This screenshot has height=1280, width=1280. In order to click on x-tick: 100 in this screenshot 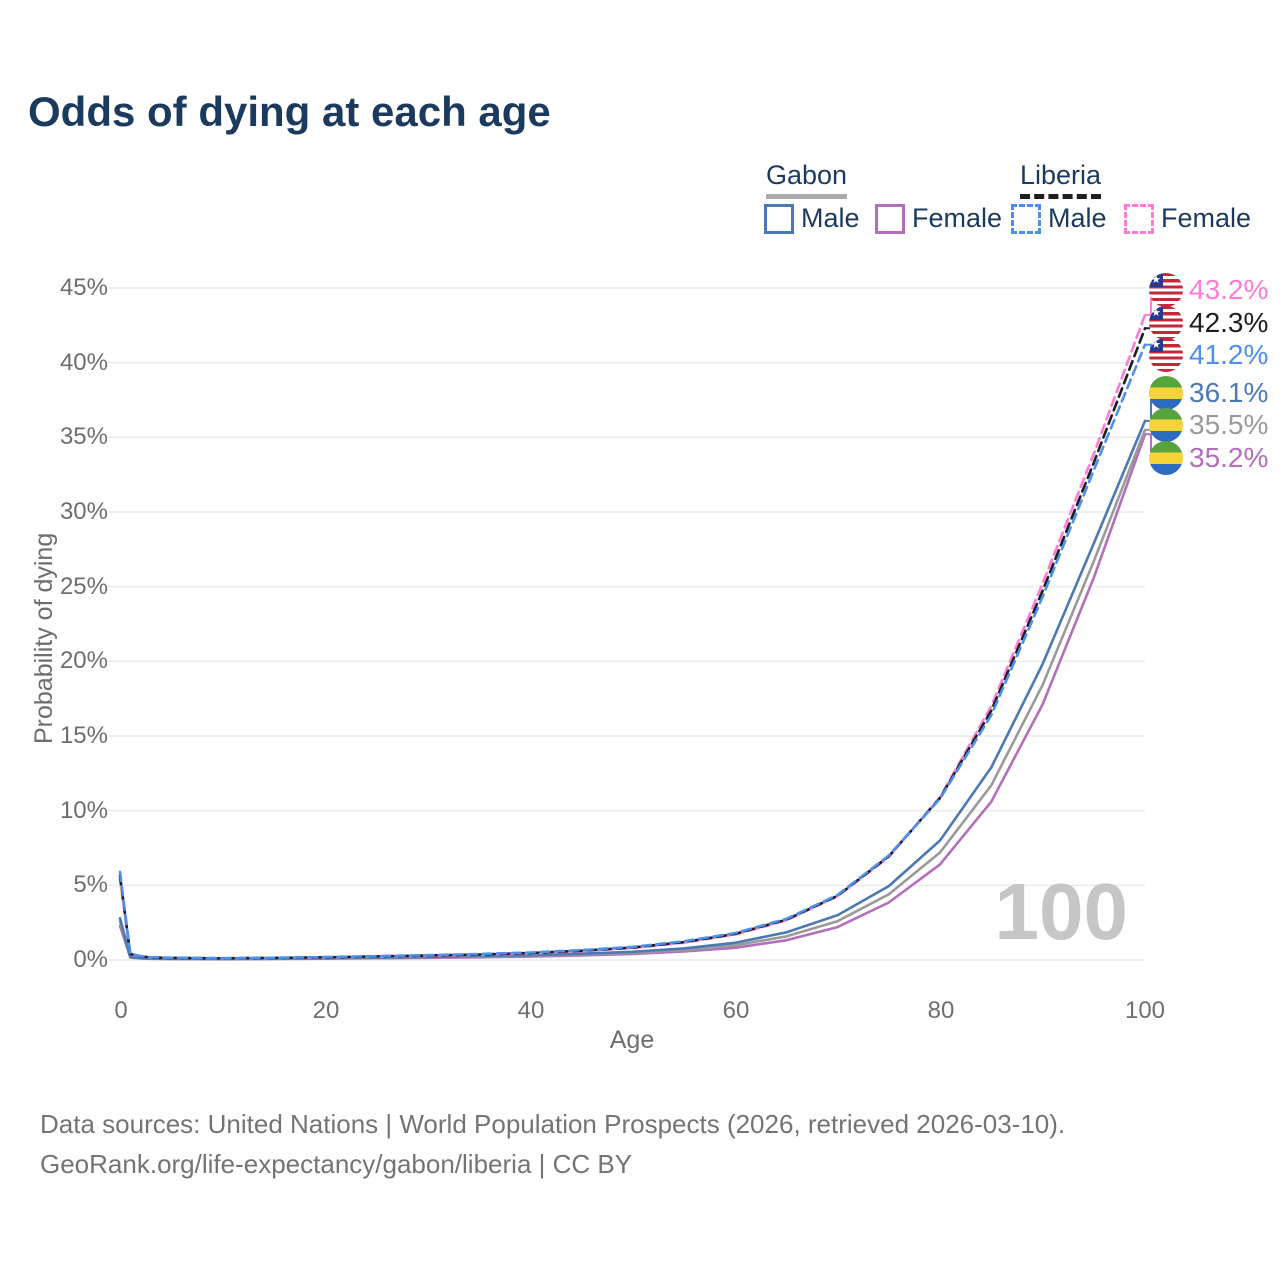, I will do `click(1145, 1010)`.